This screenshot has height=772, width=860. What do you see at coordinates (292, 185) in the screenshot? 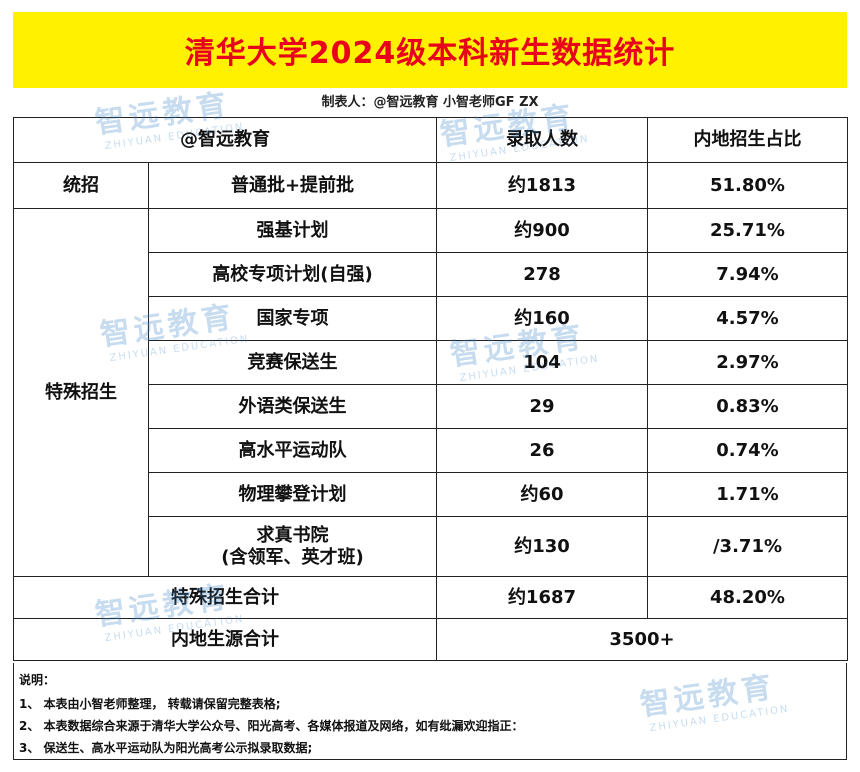
I see `row-name: 普通批+提前批` at bounding box center [292, 185].